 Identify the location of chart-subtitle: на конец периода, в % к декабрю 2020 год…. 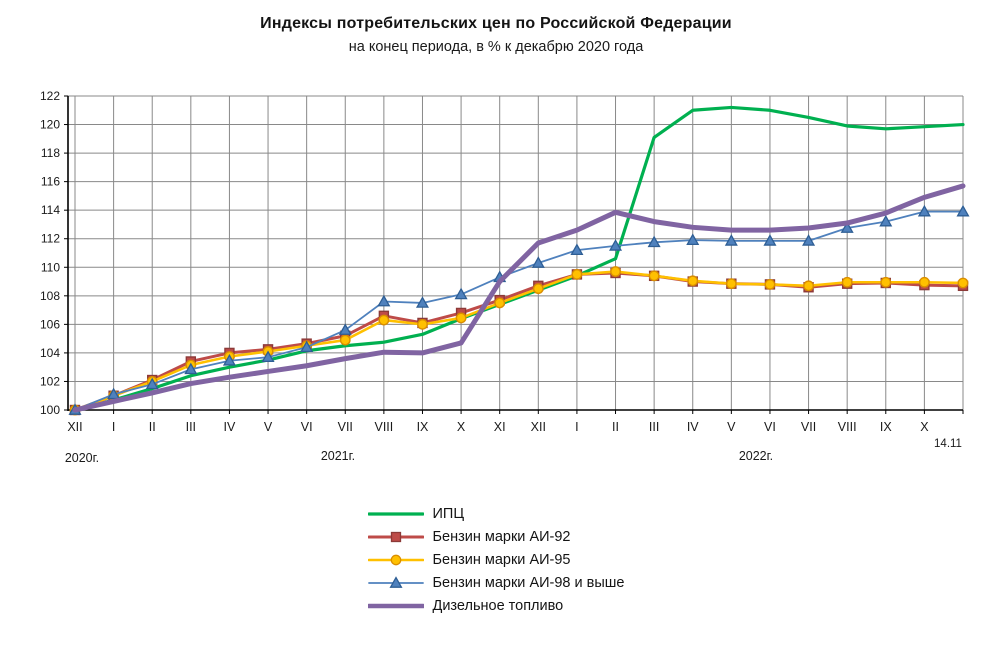
(496, 47).